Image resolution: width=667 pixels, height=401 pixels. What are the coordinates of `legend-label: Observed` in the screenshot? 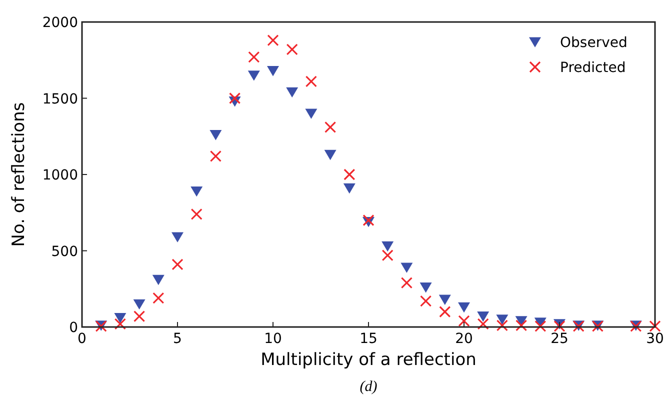 It's located at (594, 43).